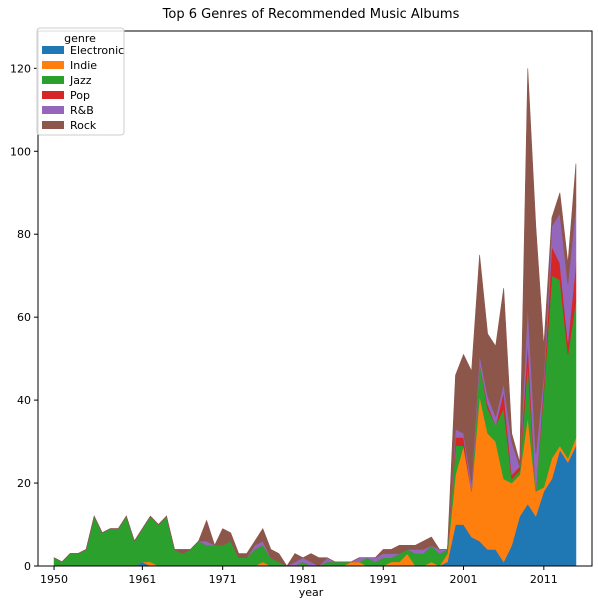 This screenshot has height=604, width=598. Describe the element at coordinates (311, 14) in the screenshot. I see `chart-title: Top 6 Genres of Recommended Music Albums` at that location.